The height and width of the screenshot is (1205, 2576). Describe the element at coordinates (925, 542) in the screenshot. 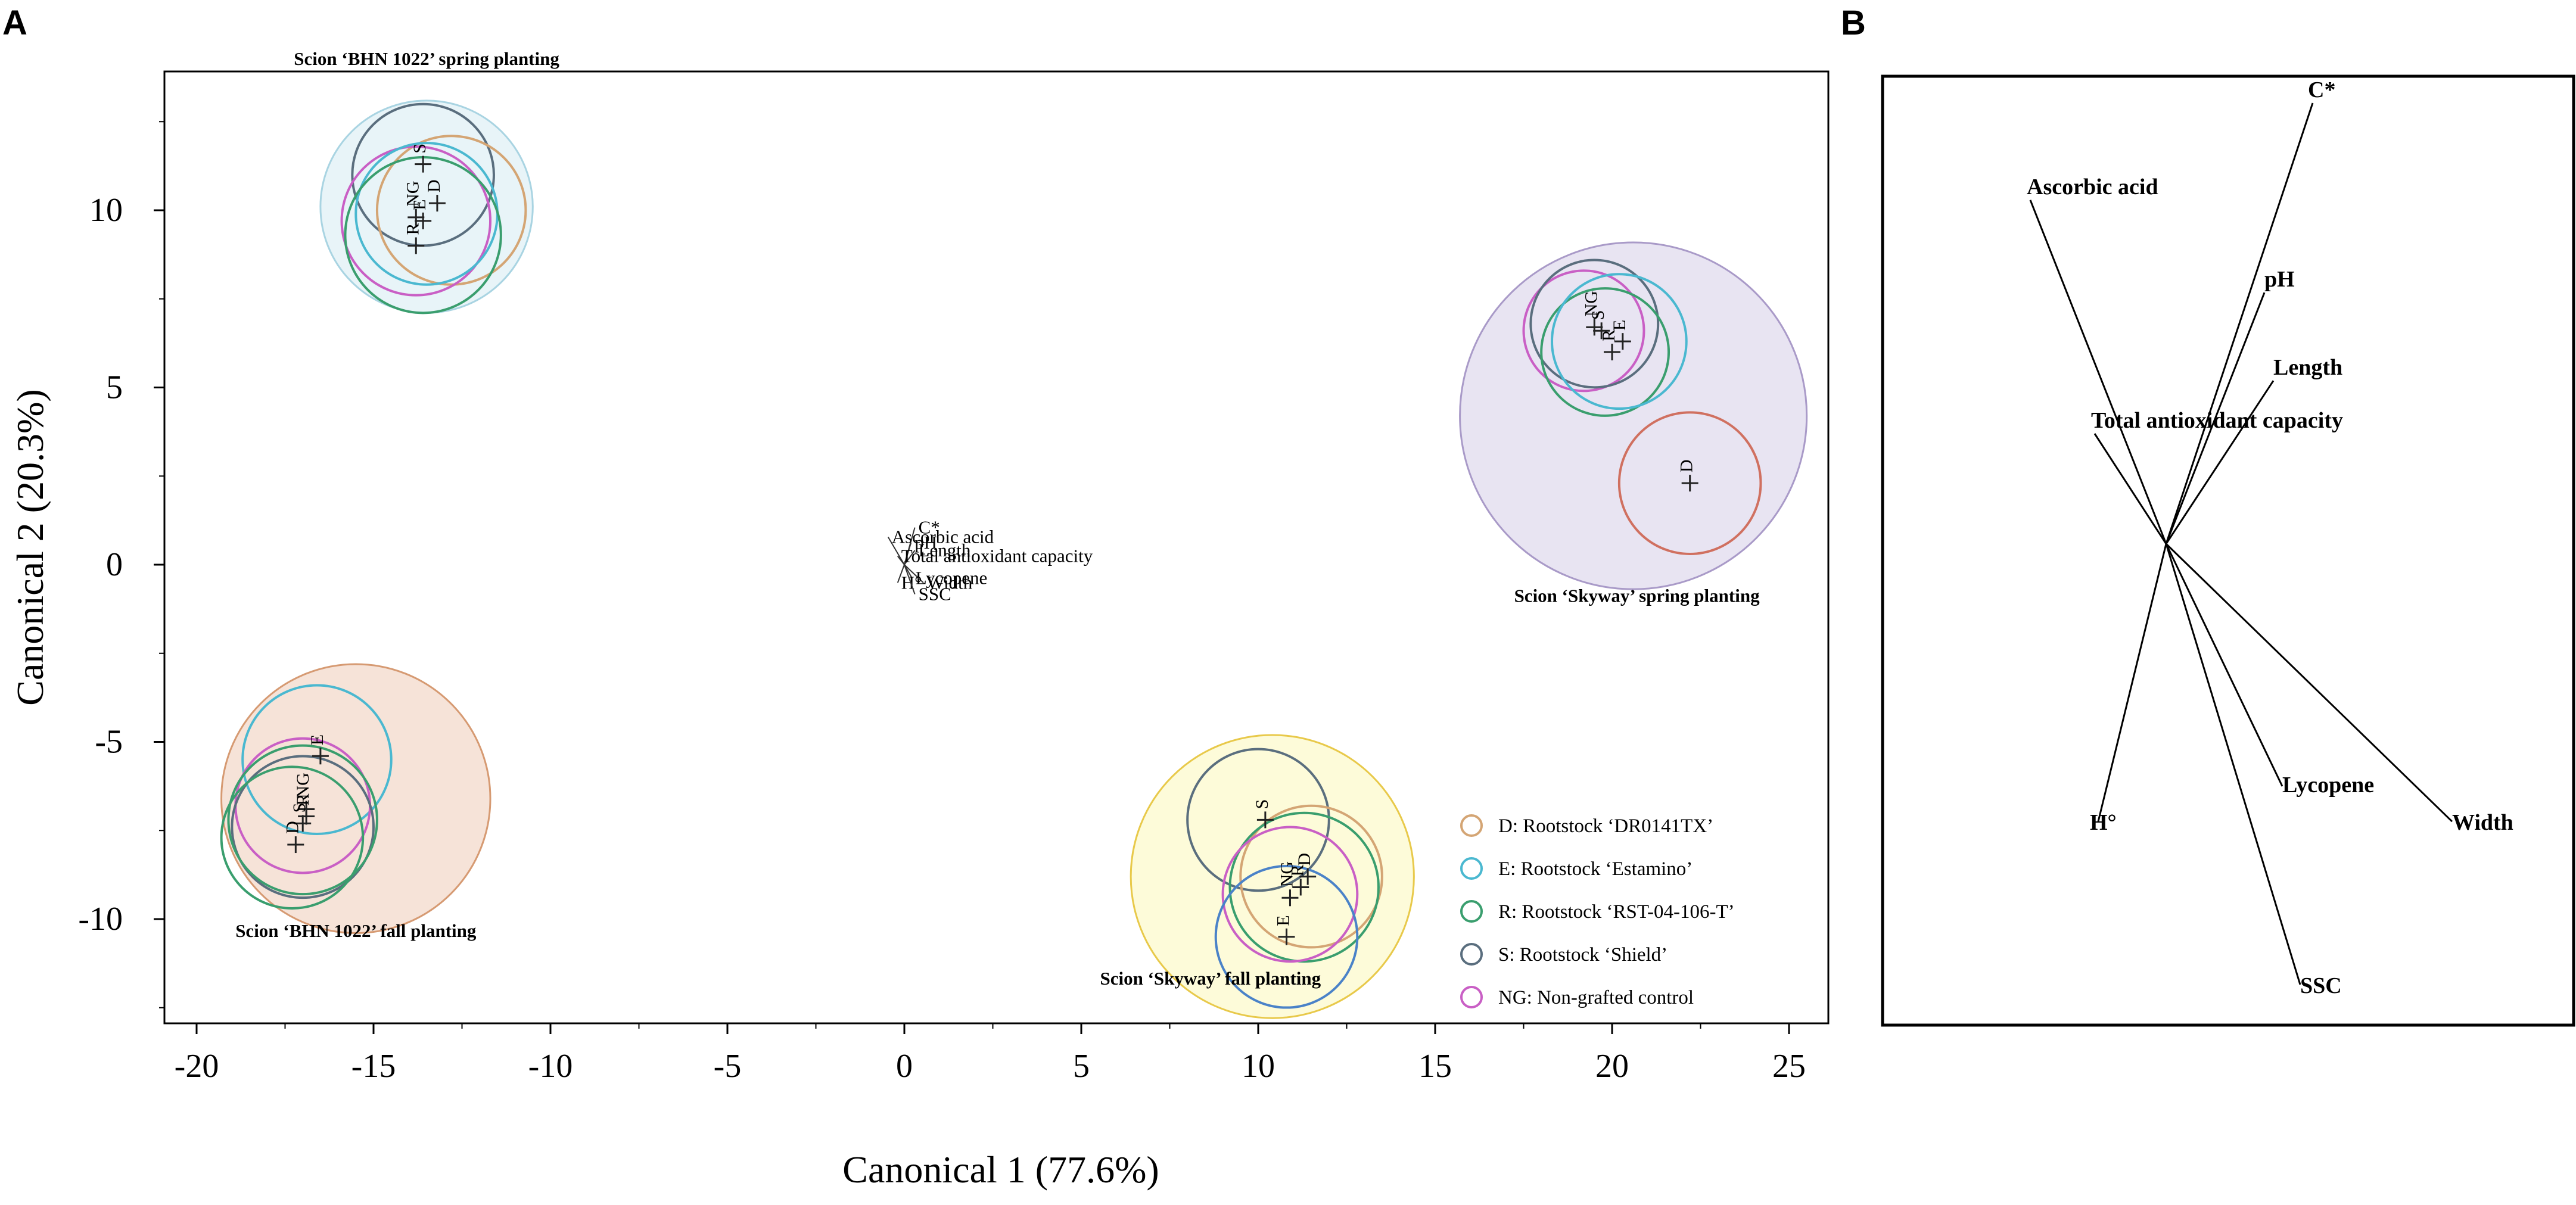

I see `biplot-vector-label: pH` at that location.